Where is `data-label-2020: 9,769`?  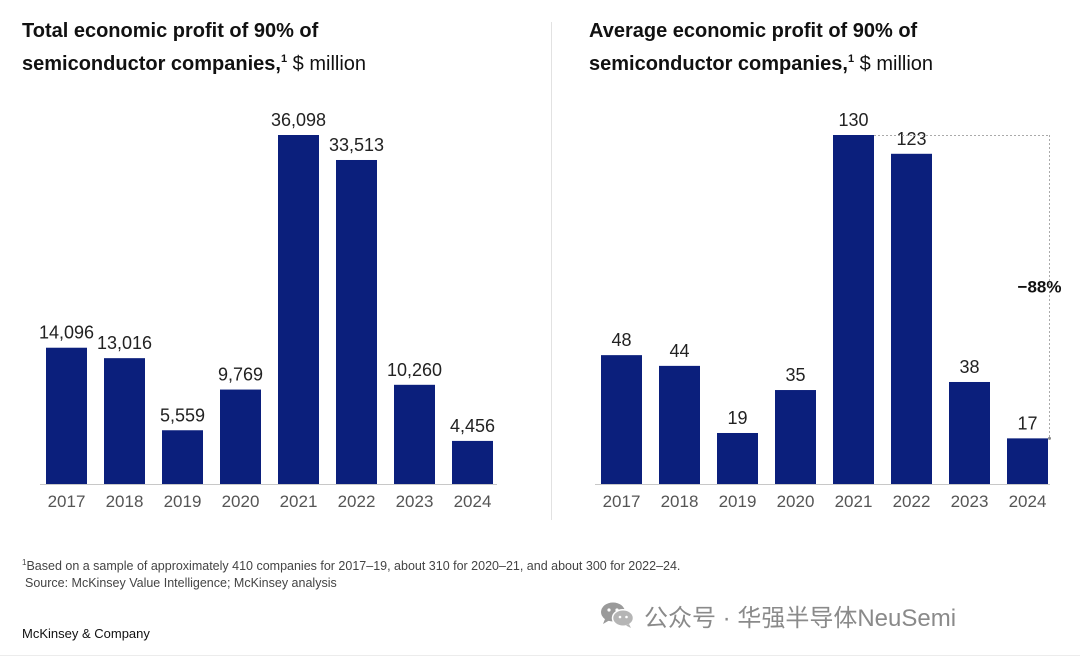
data-label-2020: 9,769 is located at coordinates (240, 375).